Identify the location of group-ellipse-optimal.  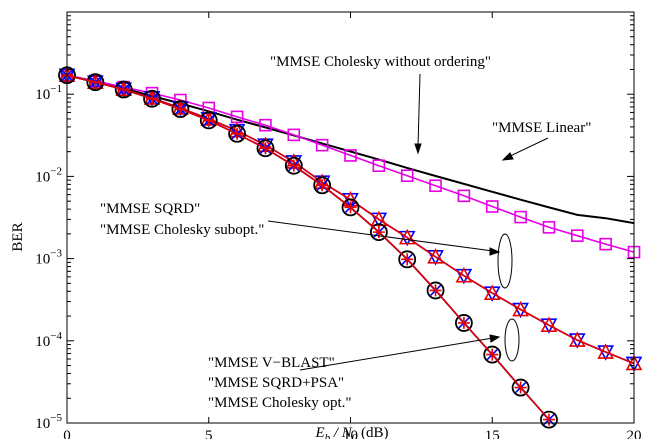
(512, 340).